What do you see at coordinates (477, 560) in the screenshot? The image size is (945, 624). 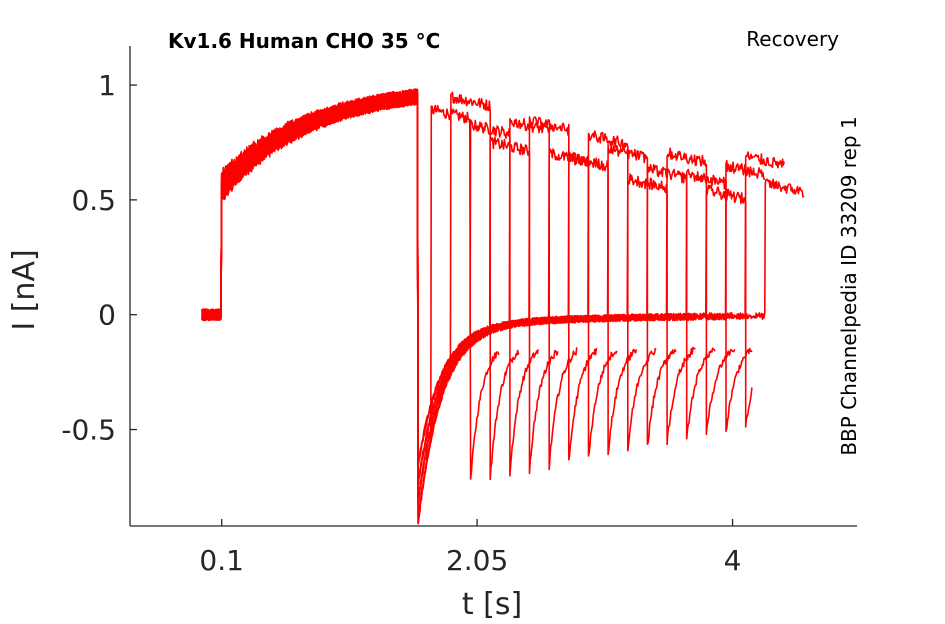 I see `x-tick-label: 2.05` at bounding box center [477, 560].